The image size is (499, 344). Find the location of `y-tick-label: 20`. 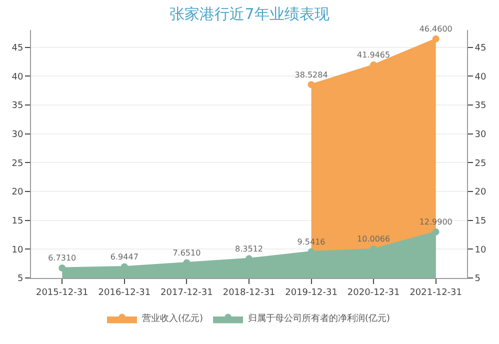

y-tick-label: 20 is located at coordinates (18, 193).